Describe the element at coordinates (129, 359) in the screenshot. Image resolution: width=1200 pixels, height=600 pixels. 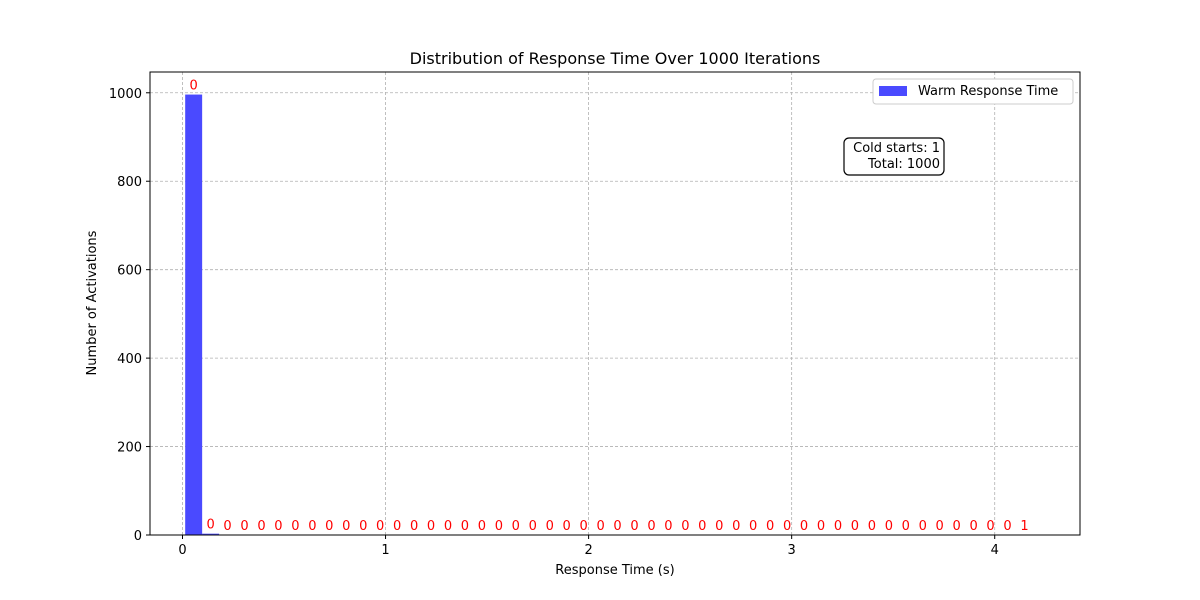
I see `y-tick-label: 400` at that location.